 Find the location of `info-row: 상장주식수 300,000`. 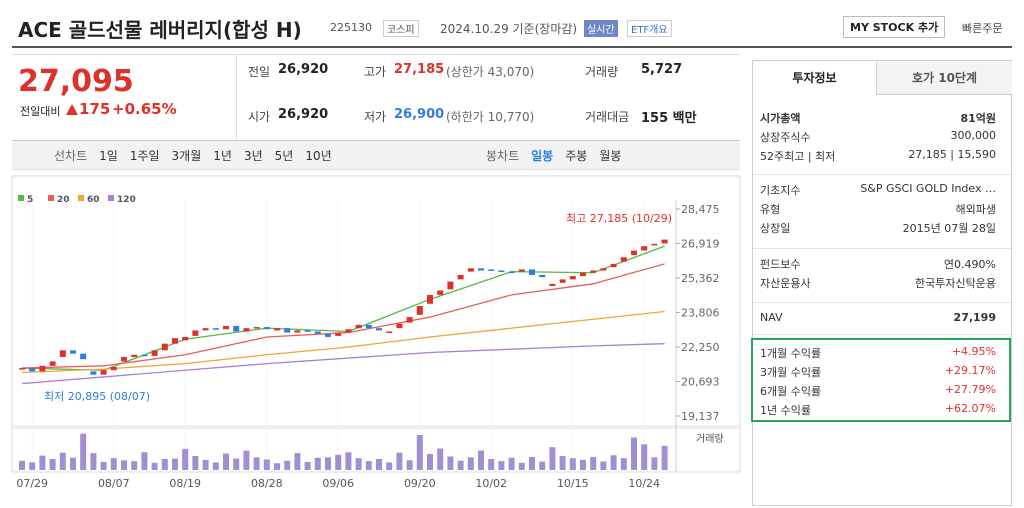

info-row: 상장주식수 300,000 is located at coordinates (878, 137).